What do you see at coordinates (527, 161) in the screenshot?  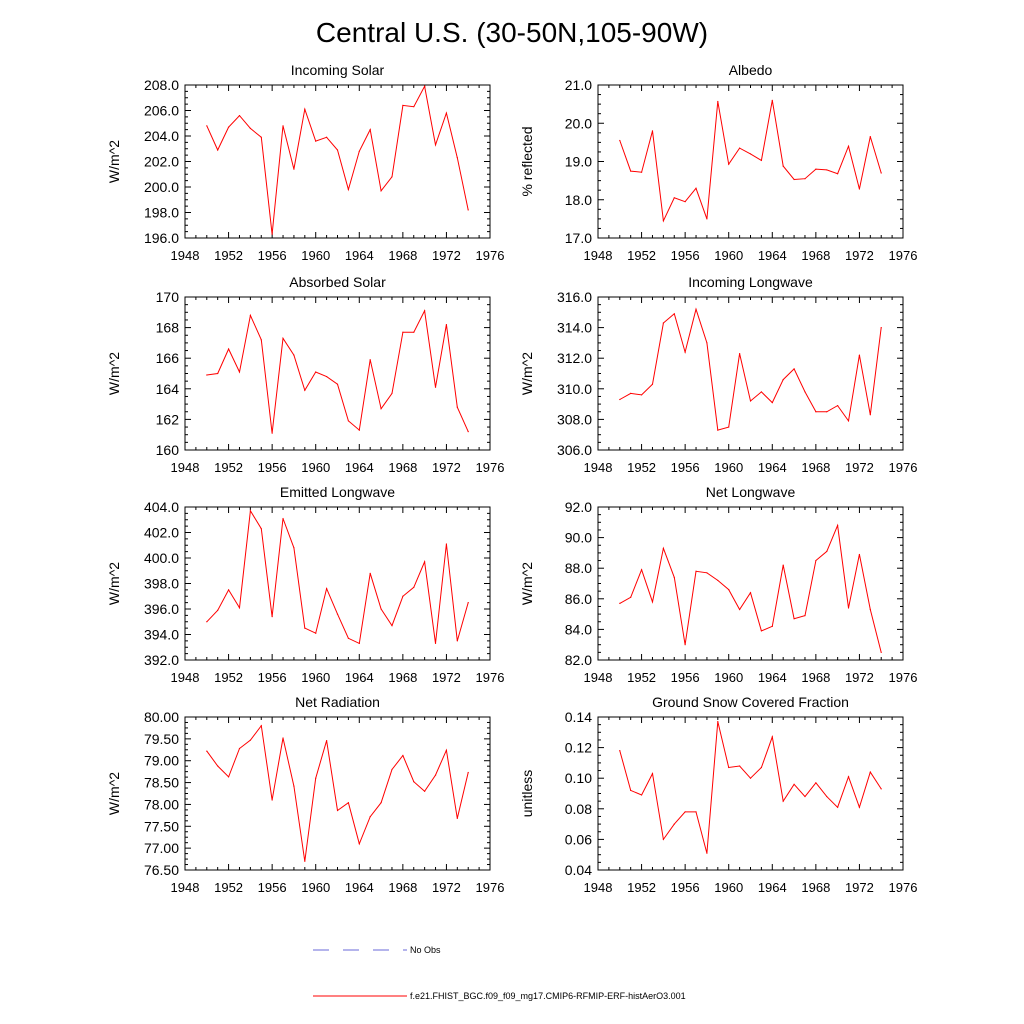 I see `albedo-ylabel: % reflected` at bounding box center [527, 161].